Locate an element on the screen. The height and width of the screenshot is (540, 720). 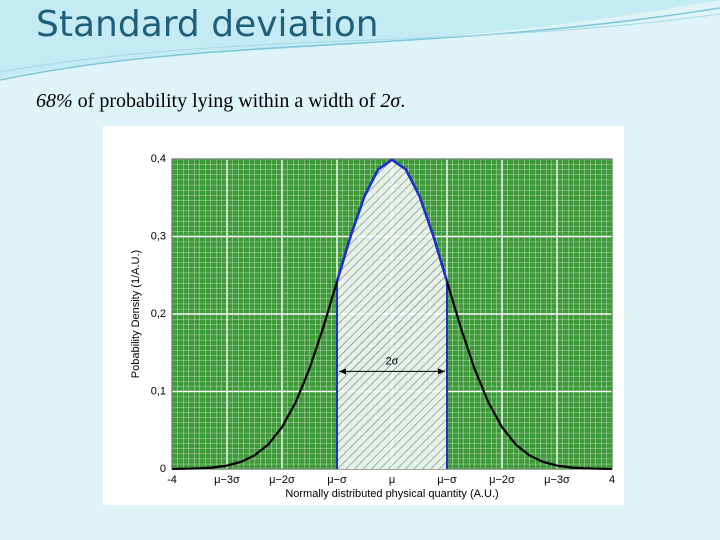
subtitle-part: of probability lying within a width of is located at coordinates (226, 101).